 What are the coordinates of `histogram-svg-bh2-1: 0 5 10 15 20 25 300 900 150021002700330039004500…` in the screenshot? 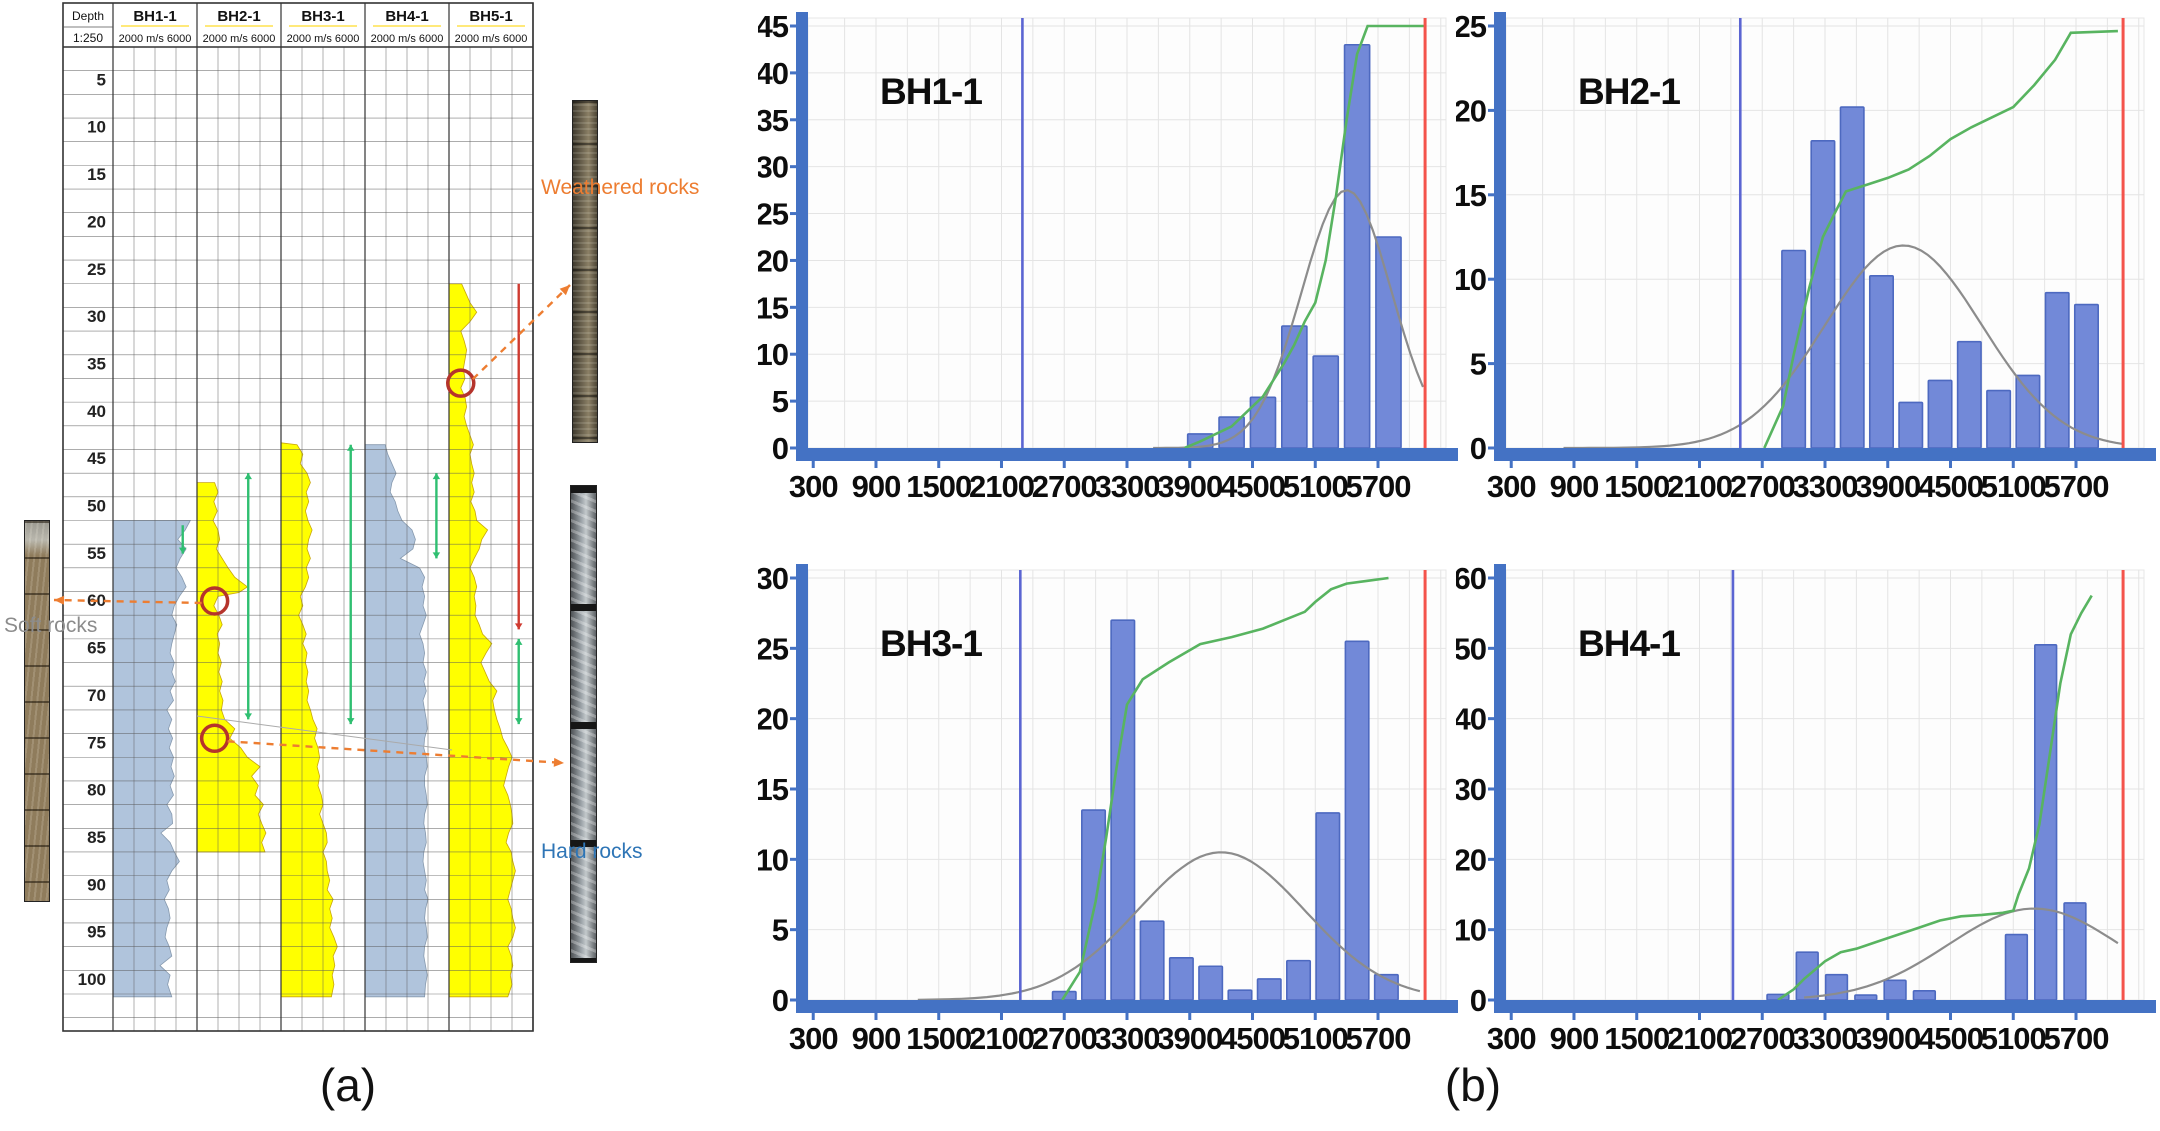 It's located at (1805, 256).